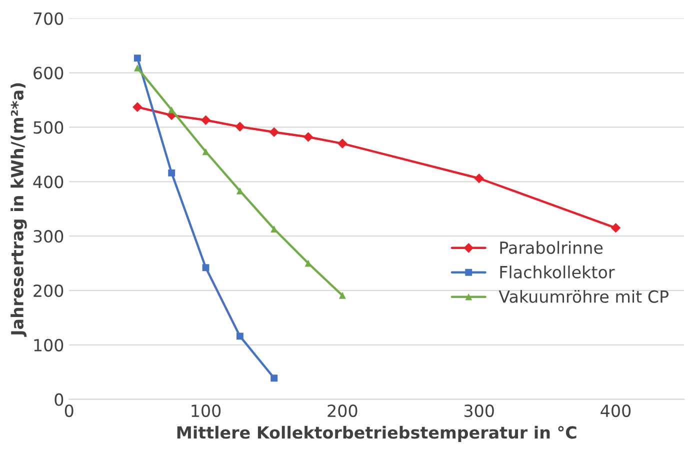  I want to click on y-tick-label: 600, so click(49, 73).